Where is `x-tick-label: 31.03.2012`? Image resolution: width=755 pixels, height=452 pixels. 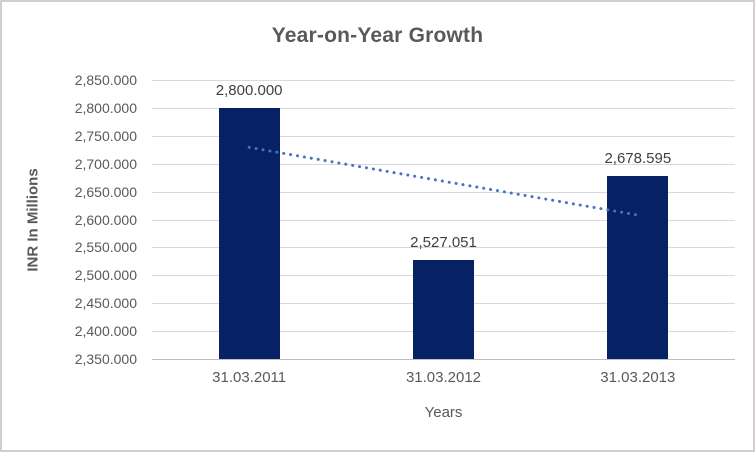
x-tick-label: 31.03.2012 is located at coordinates (443, 377).